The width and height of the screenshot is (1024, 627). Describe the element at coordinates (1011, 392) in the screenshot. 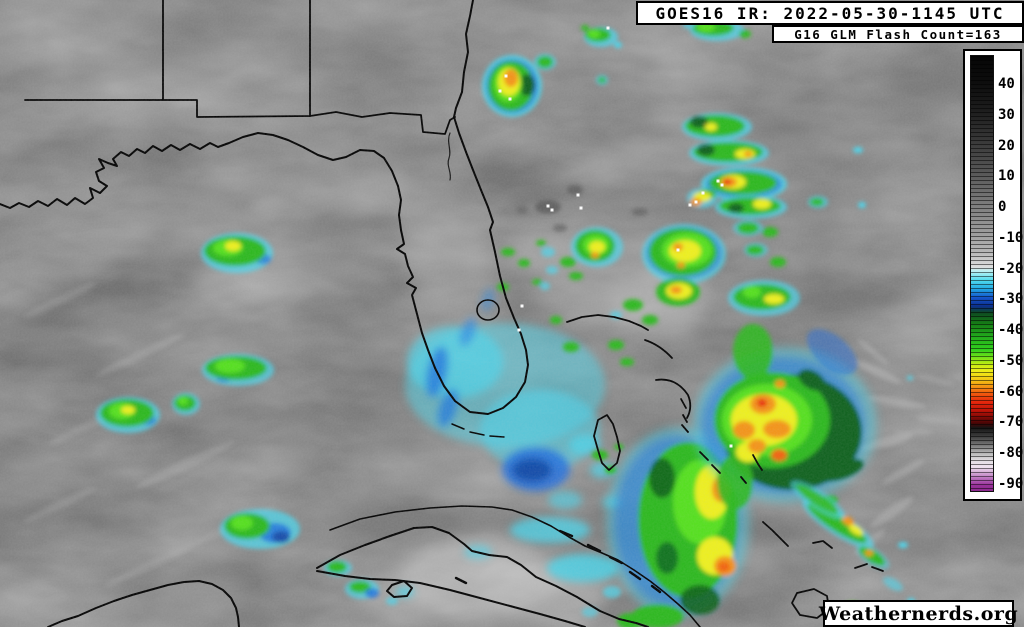

I see `colorbar-tick: -60` at that location.